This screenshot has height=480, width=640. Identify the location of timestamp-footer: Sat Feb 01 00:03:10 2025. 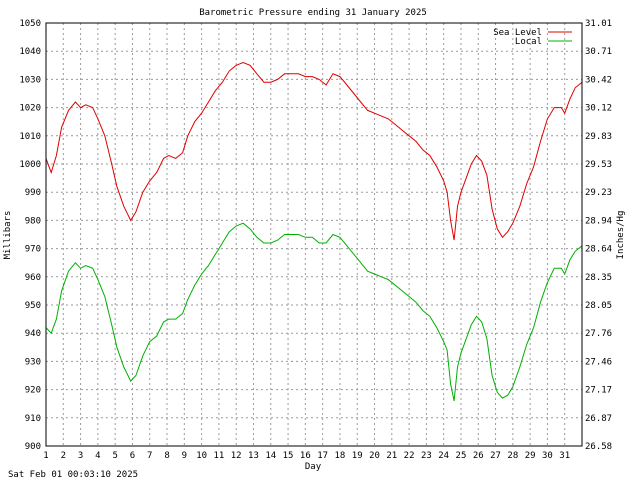
(73, 475).